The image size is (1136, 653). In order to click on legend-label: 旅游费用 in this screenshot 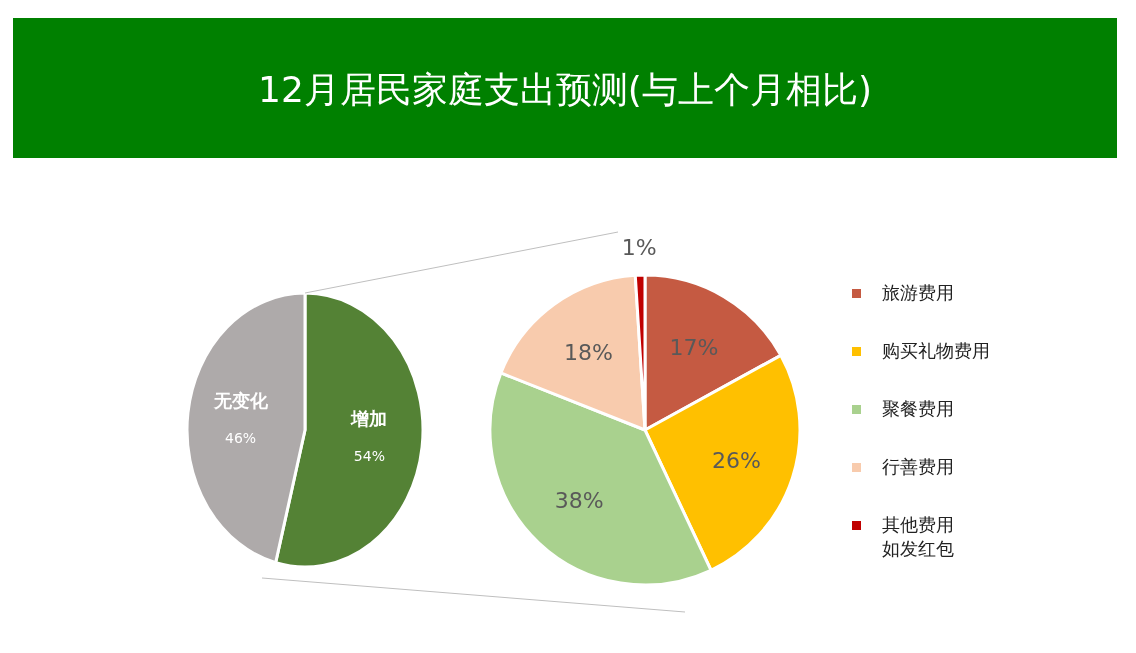, I will do `click(918, 293)`.